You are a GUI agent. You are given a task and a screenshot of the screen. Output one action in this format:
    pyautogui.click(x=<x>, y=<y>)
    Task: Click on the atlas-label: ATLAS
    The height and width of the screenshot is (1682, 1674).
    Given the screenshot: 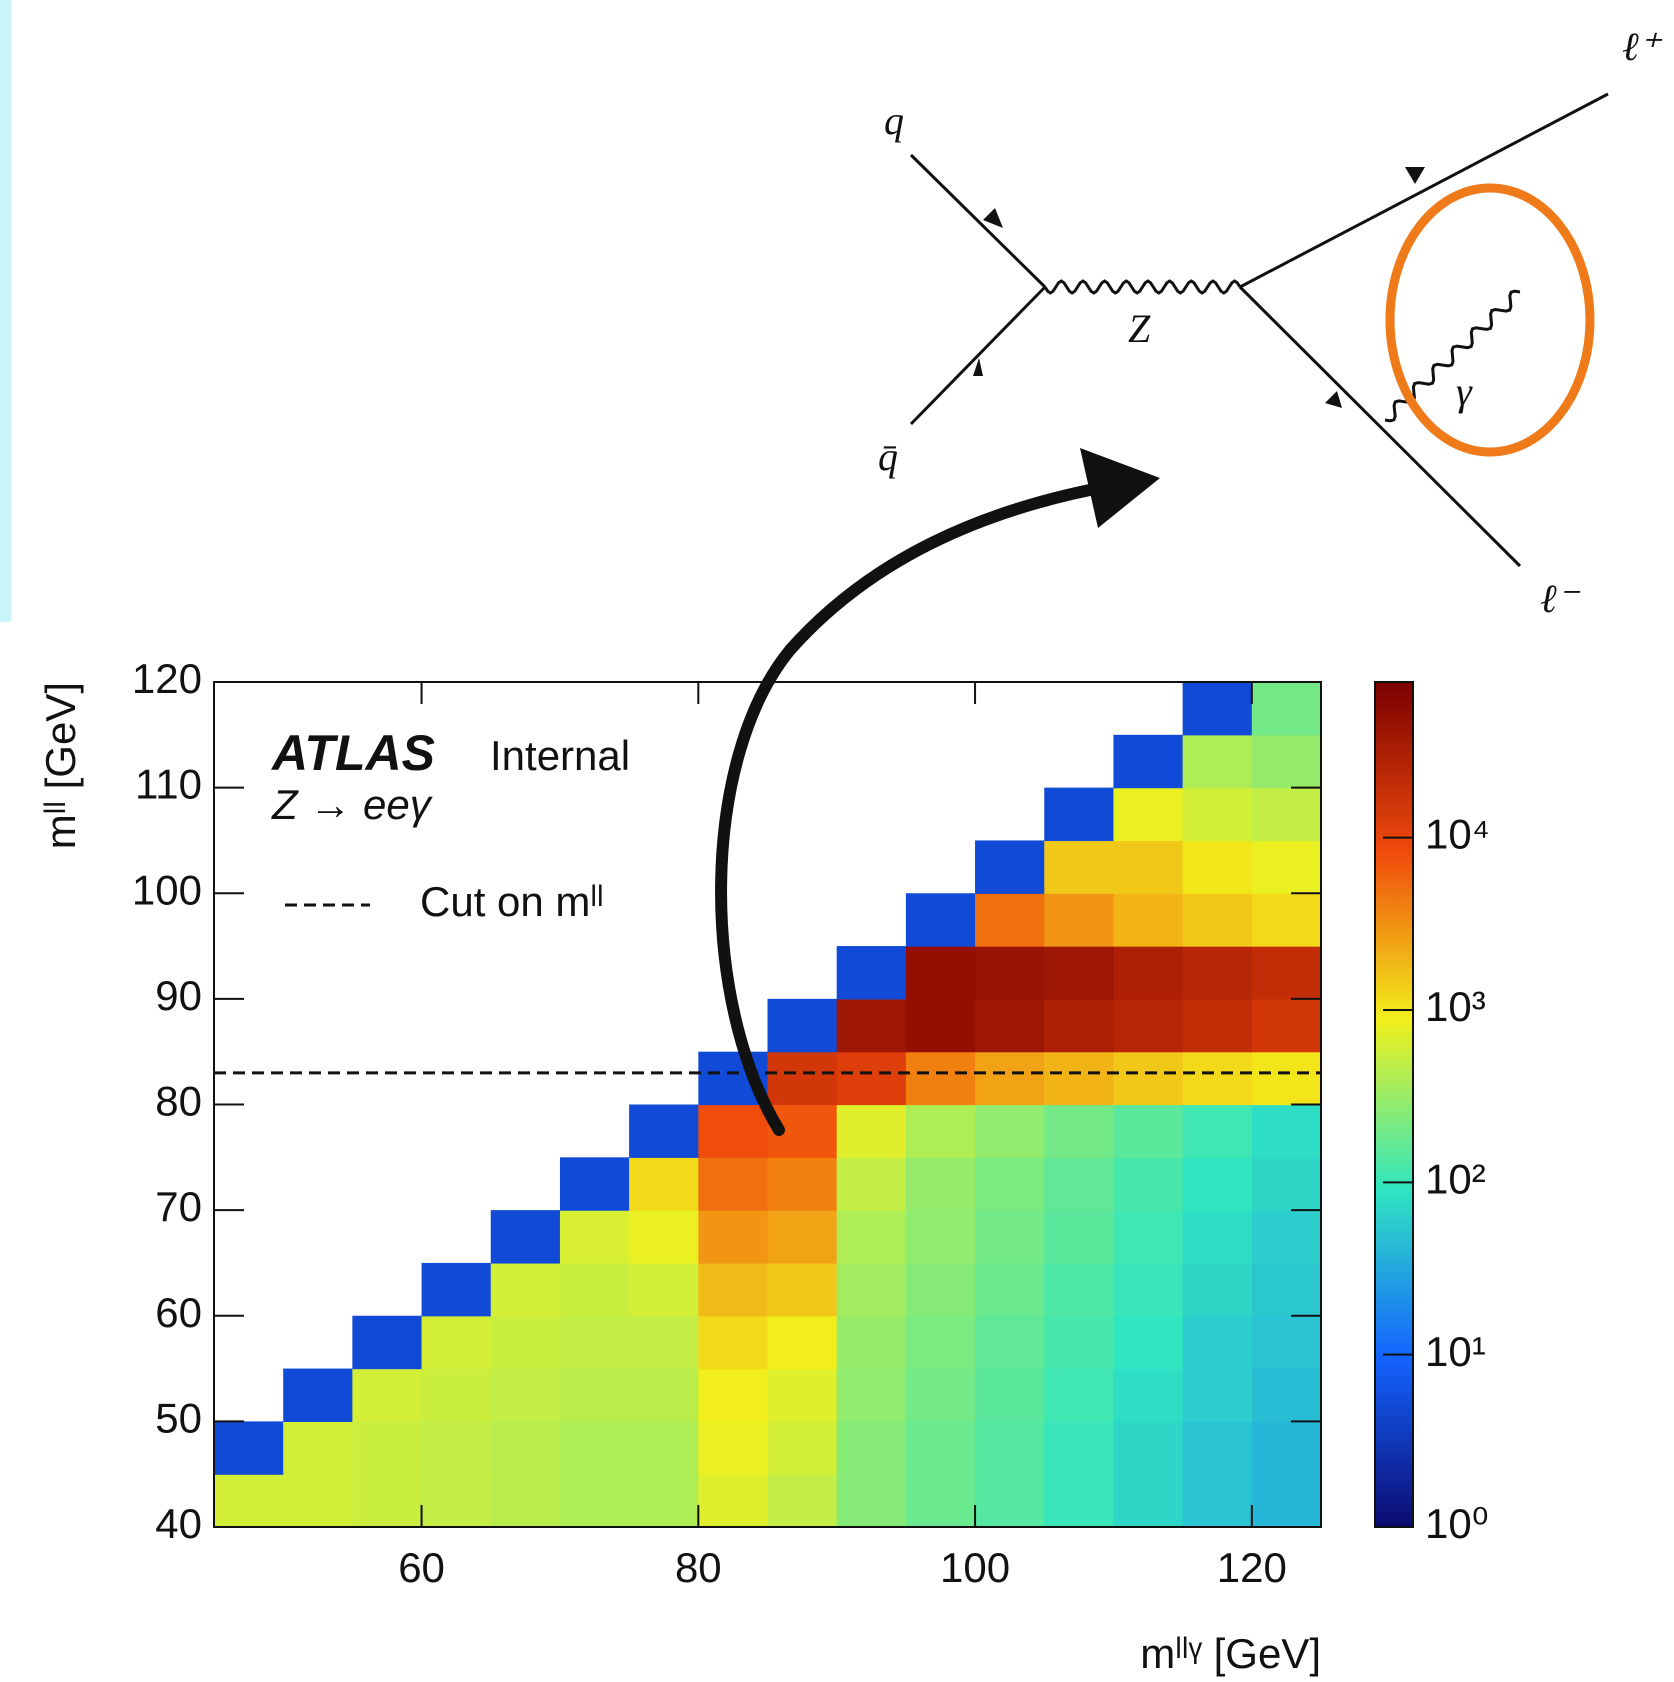 What is the action you would take?
    pyautogui.click(x=352, y=753)
    